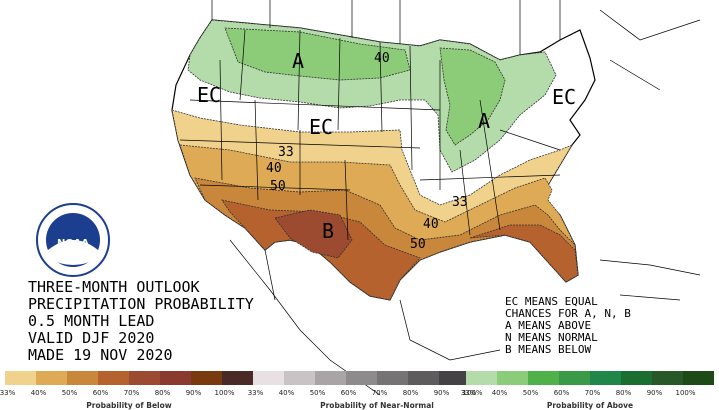 The height and width of the screenshot is (410, 719). Describe the element at coordinates (100, 355) in the screenshot. I see `title-line-5: MADE 19 NOV 2020` at that location.